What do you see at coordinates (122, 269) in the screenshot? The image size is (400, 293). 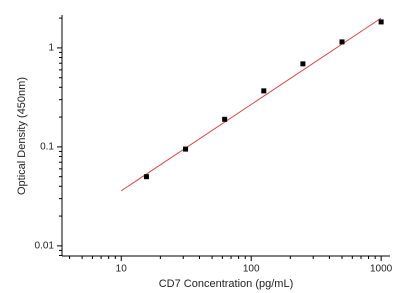 I see `x-tick-label: 10` at bounding box center [122, 269].